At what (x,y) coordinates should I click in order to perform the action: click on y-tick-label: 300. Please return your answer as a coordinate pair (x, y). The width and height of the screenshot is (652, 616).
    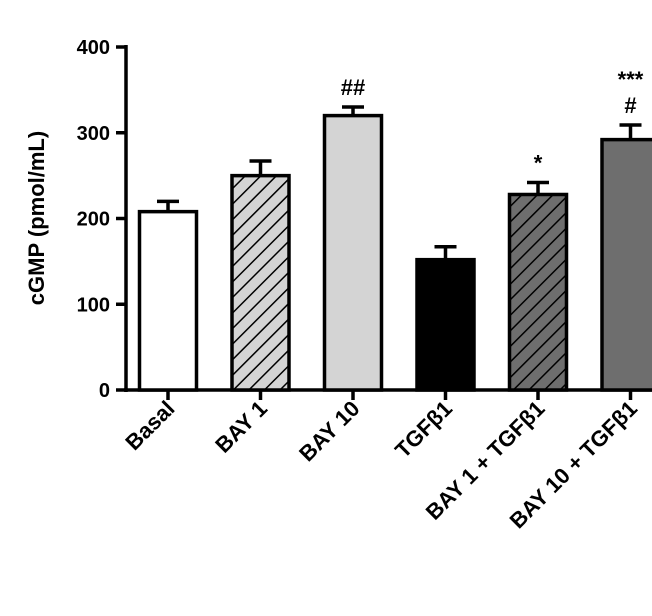
    Looking at the image, I should click on (93, 134).